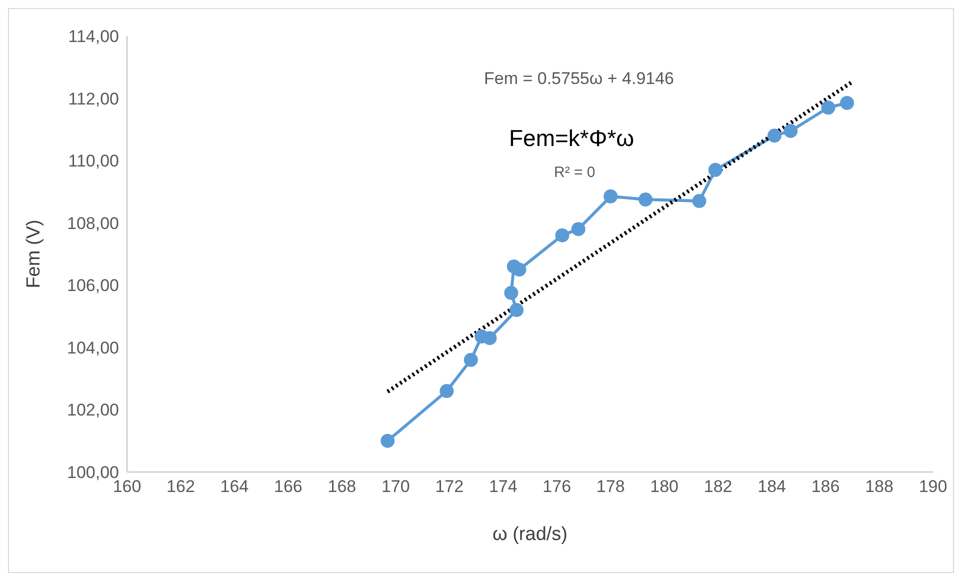 This screenshot has width=962, height=581. What do you see at coordinates (93, 98) in the screenshot?
I see `y-tick-label: 112,00` at bounding box center [93, 98].